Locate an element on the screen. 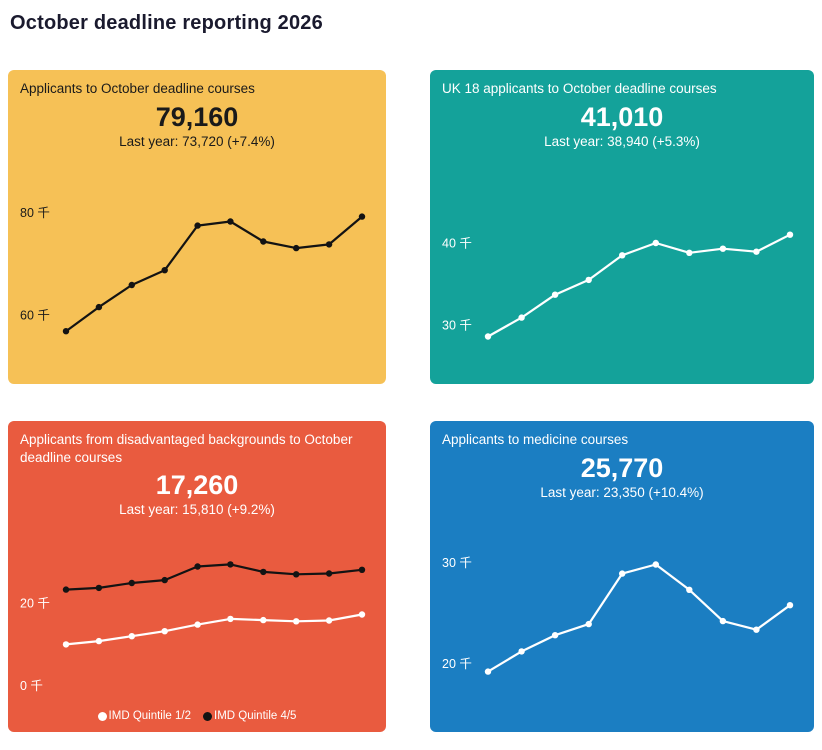 The width and height of the screenshot is (822, 750). legend-label: IMD Quintile 1/2 is located at coordinates (149, 716).